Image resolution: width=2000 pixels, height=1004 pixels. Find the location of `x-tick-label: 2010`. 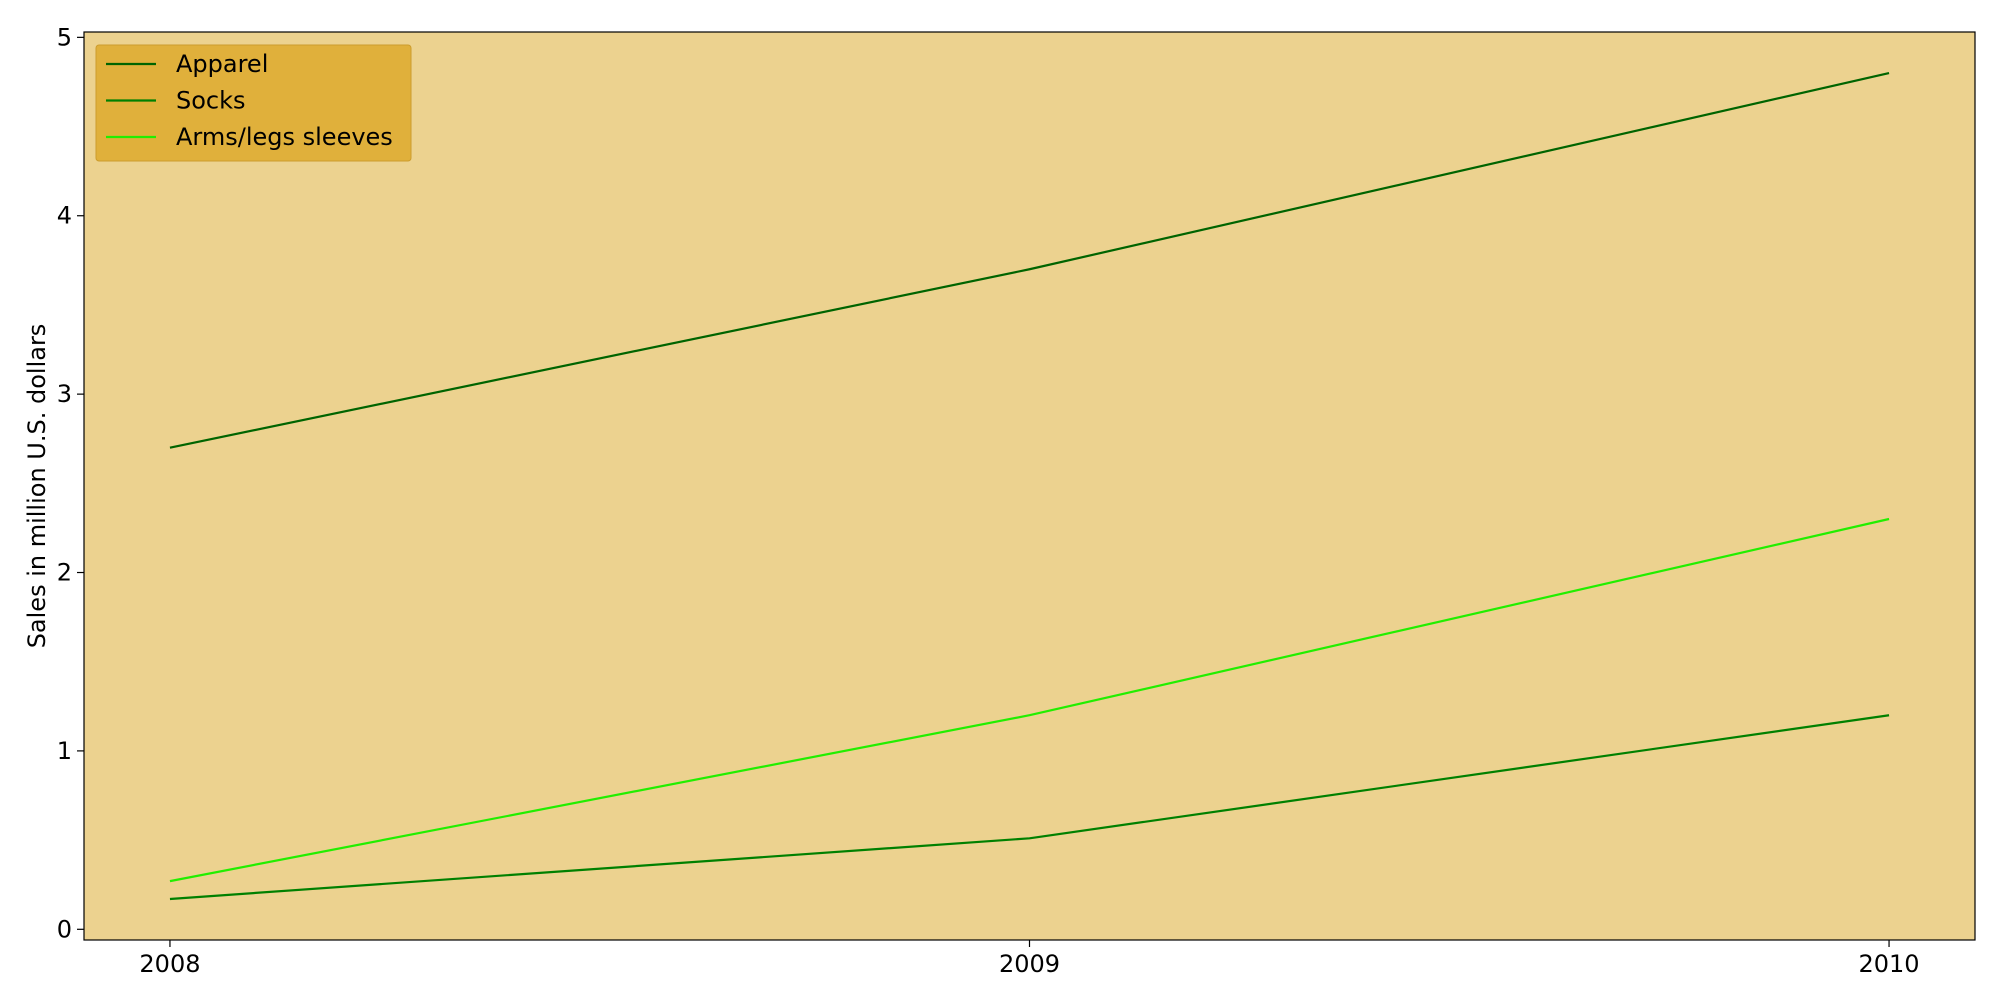

x-tick-label: 2010 is located at coordinates (1889, 964).